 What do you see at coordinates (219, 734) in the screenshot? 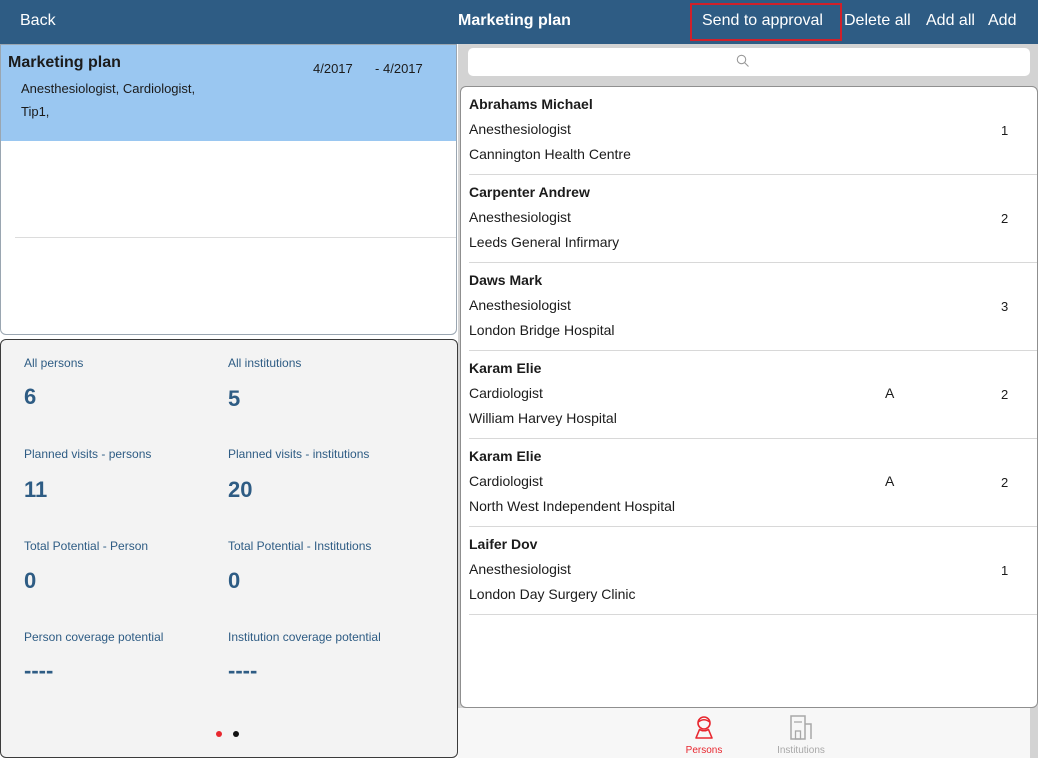
I see `page-indicator-dot-active` at bounding box center [219, 734].